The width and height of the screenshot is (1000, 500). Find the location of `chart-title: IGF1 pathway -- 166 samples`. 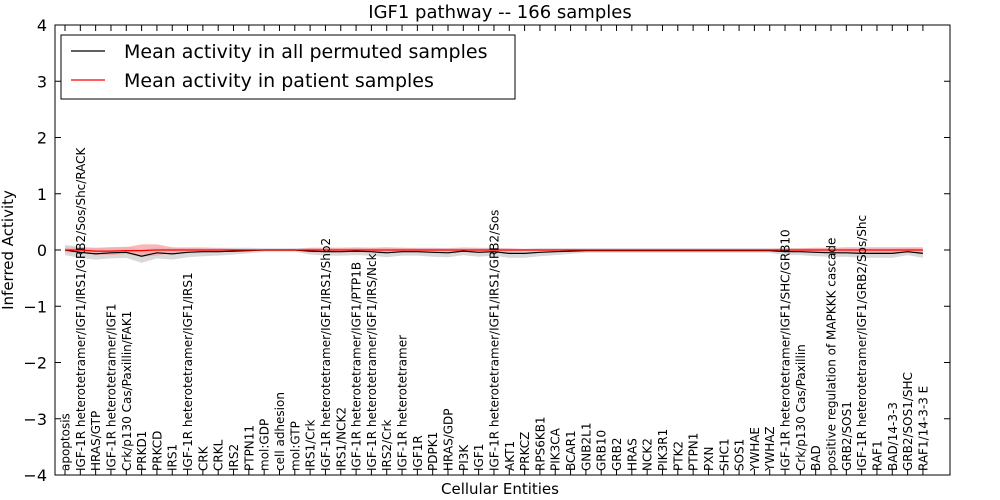

chart-title: IGF1 pathway -- 166 samples is located at coordinates (499, 12).